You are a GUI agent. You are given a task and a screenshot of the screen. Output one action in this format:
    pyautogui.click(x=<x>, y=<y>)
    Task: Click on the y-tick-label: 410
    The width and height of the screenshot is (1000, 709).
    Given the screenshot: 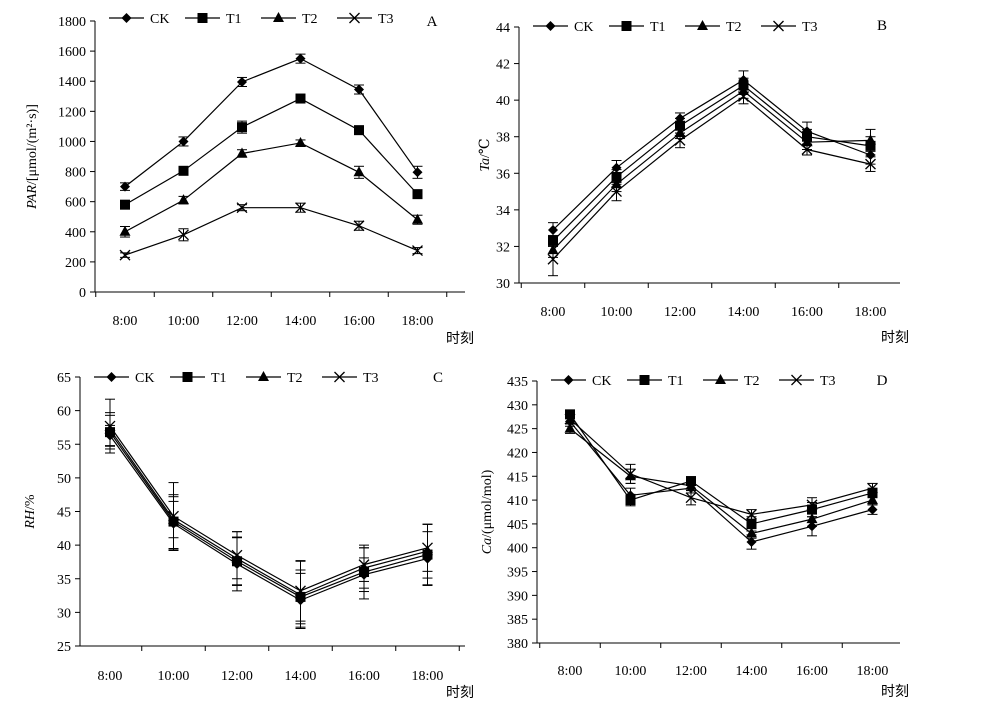 What is the action you would take?
    pyautogui.click(x=517, y=501)
    